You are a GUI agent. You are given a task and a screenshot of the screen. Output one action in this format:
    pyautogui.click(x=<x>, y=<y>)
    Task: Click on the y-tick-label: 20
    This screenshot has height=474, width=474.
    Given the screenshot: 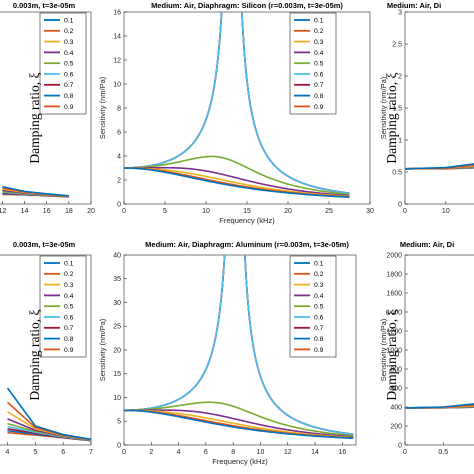 What is the action you would take?
    pyautogui.click(x=117, y=350)
    